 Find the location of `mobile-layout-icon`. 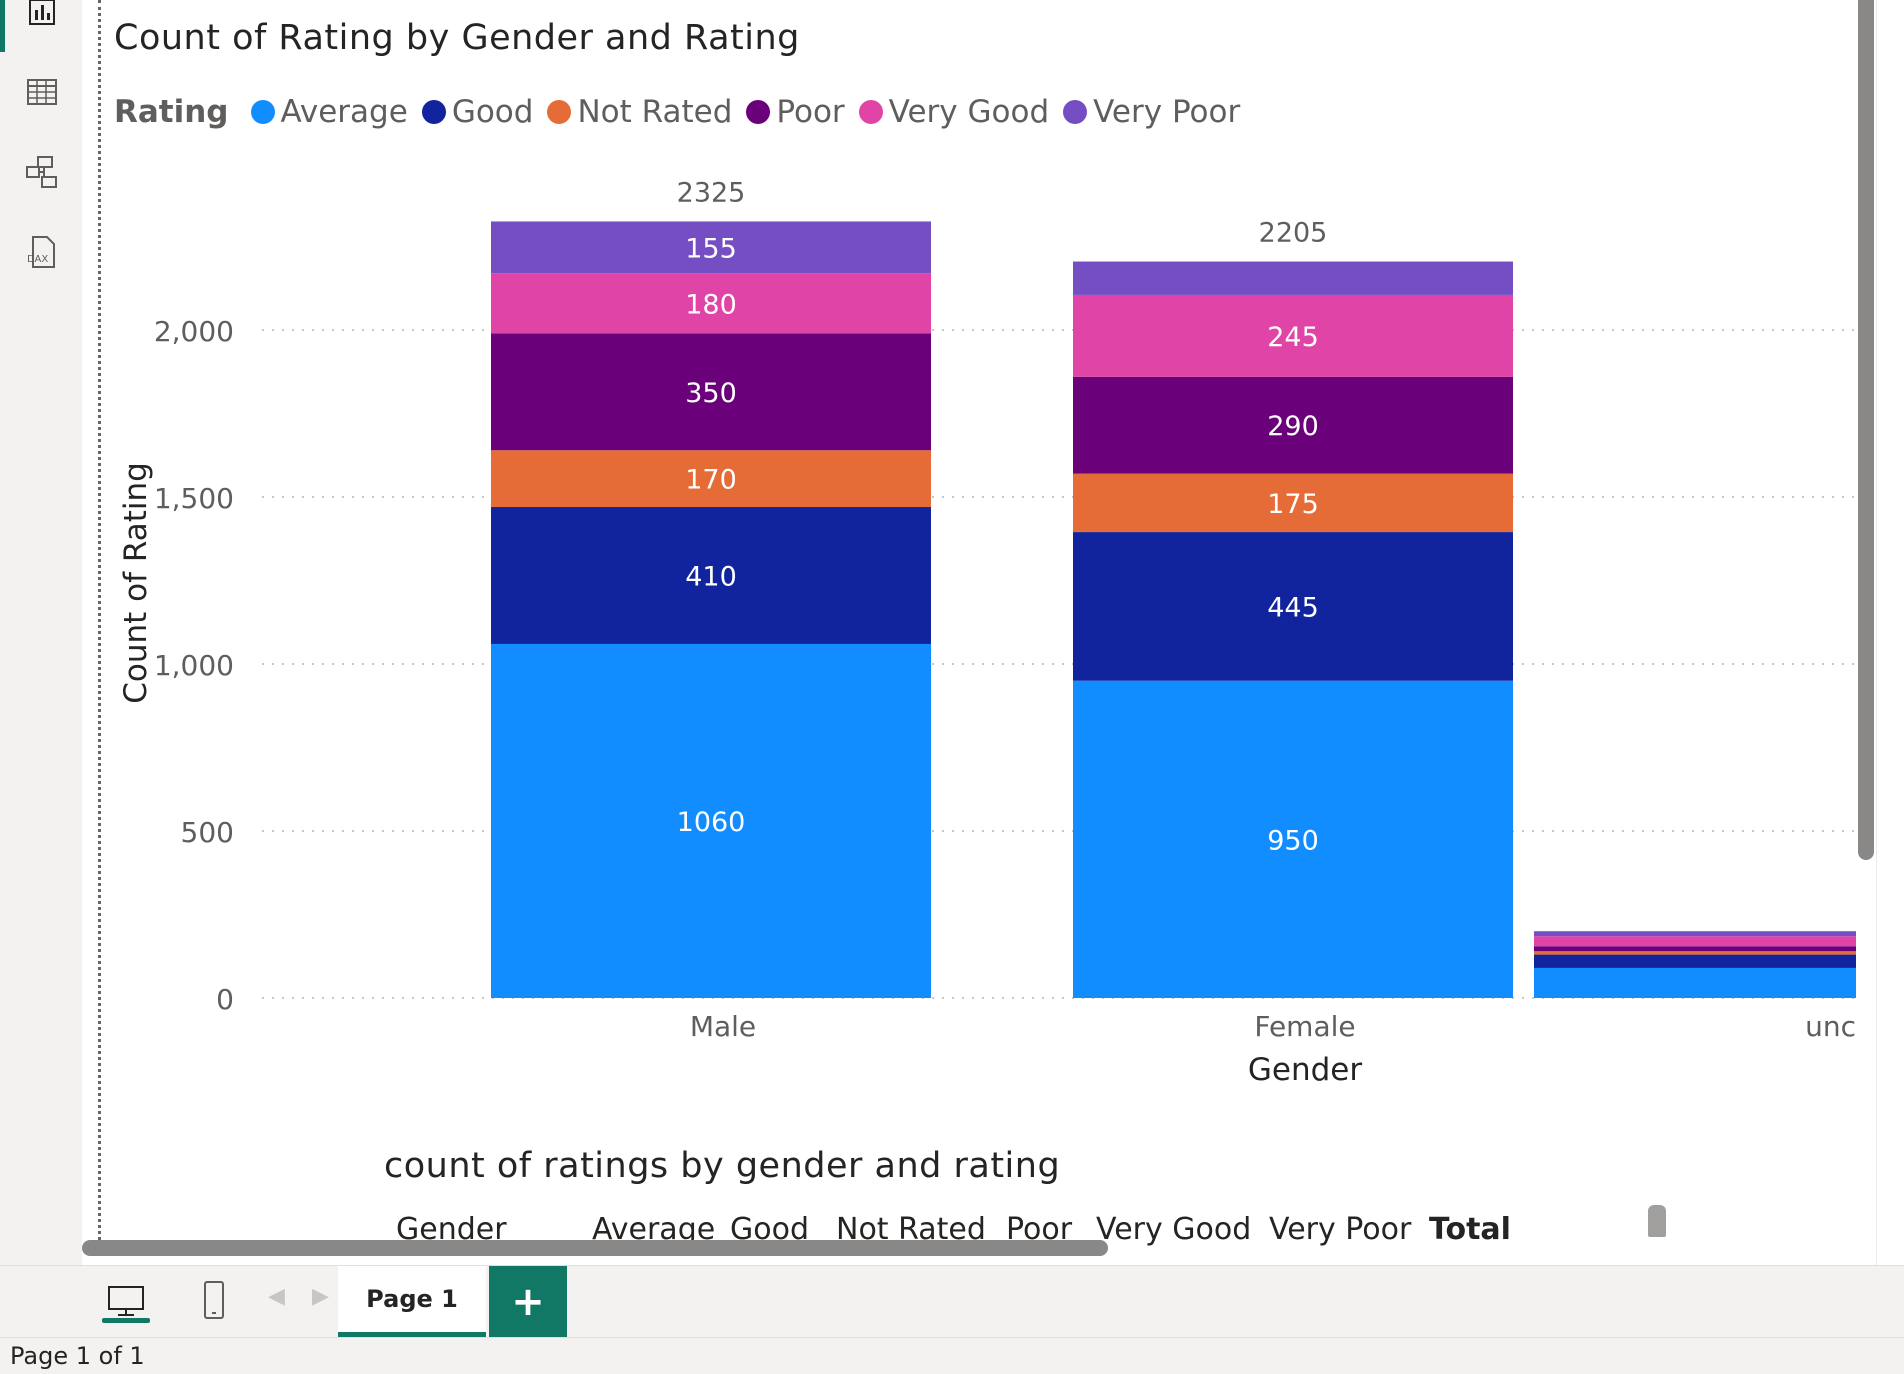

mobile-layout-icon is located at coordinates (214, 1301).